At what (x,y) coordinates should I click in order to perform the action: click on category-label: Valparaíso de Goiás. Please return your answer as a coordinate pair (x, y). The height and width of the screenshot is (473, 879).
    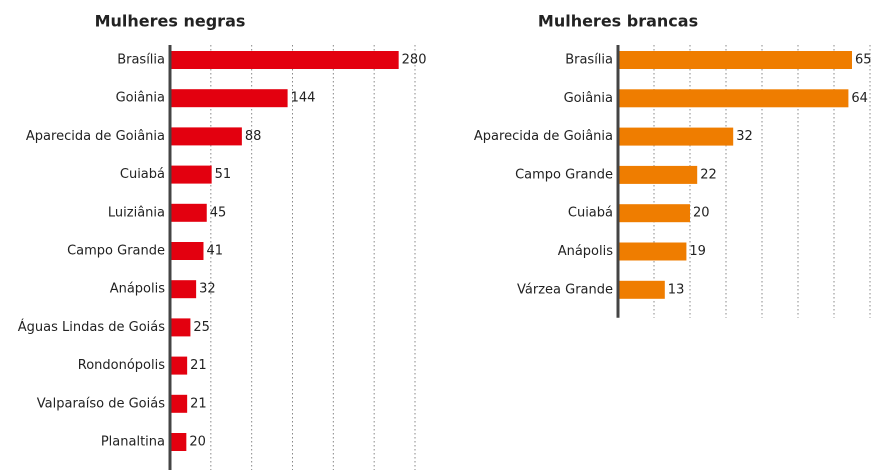
    Looking at the image, I should click on (101, 403).